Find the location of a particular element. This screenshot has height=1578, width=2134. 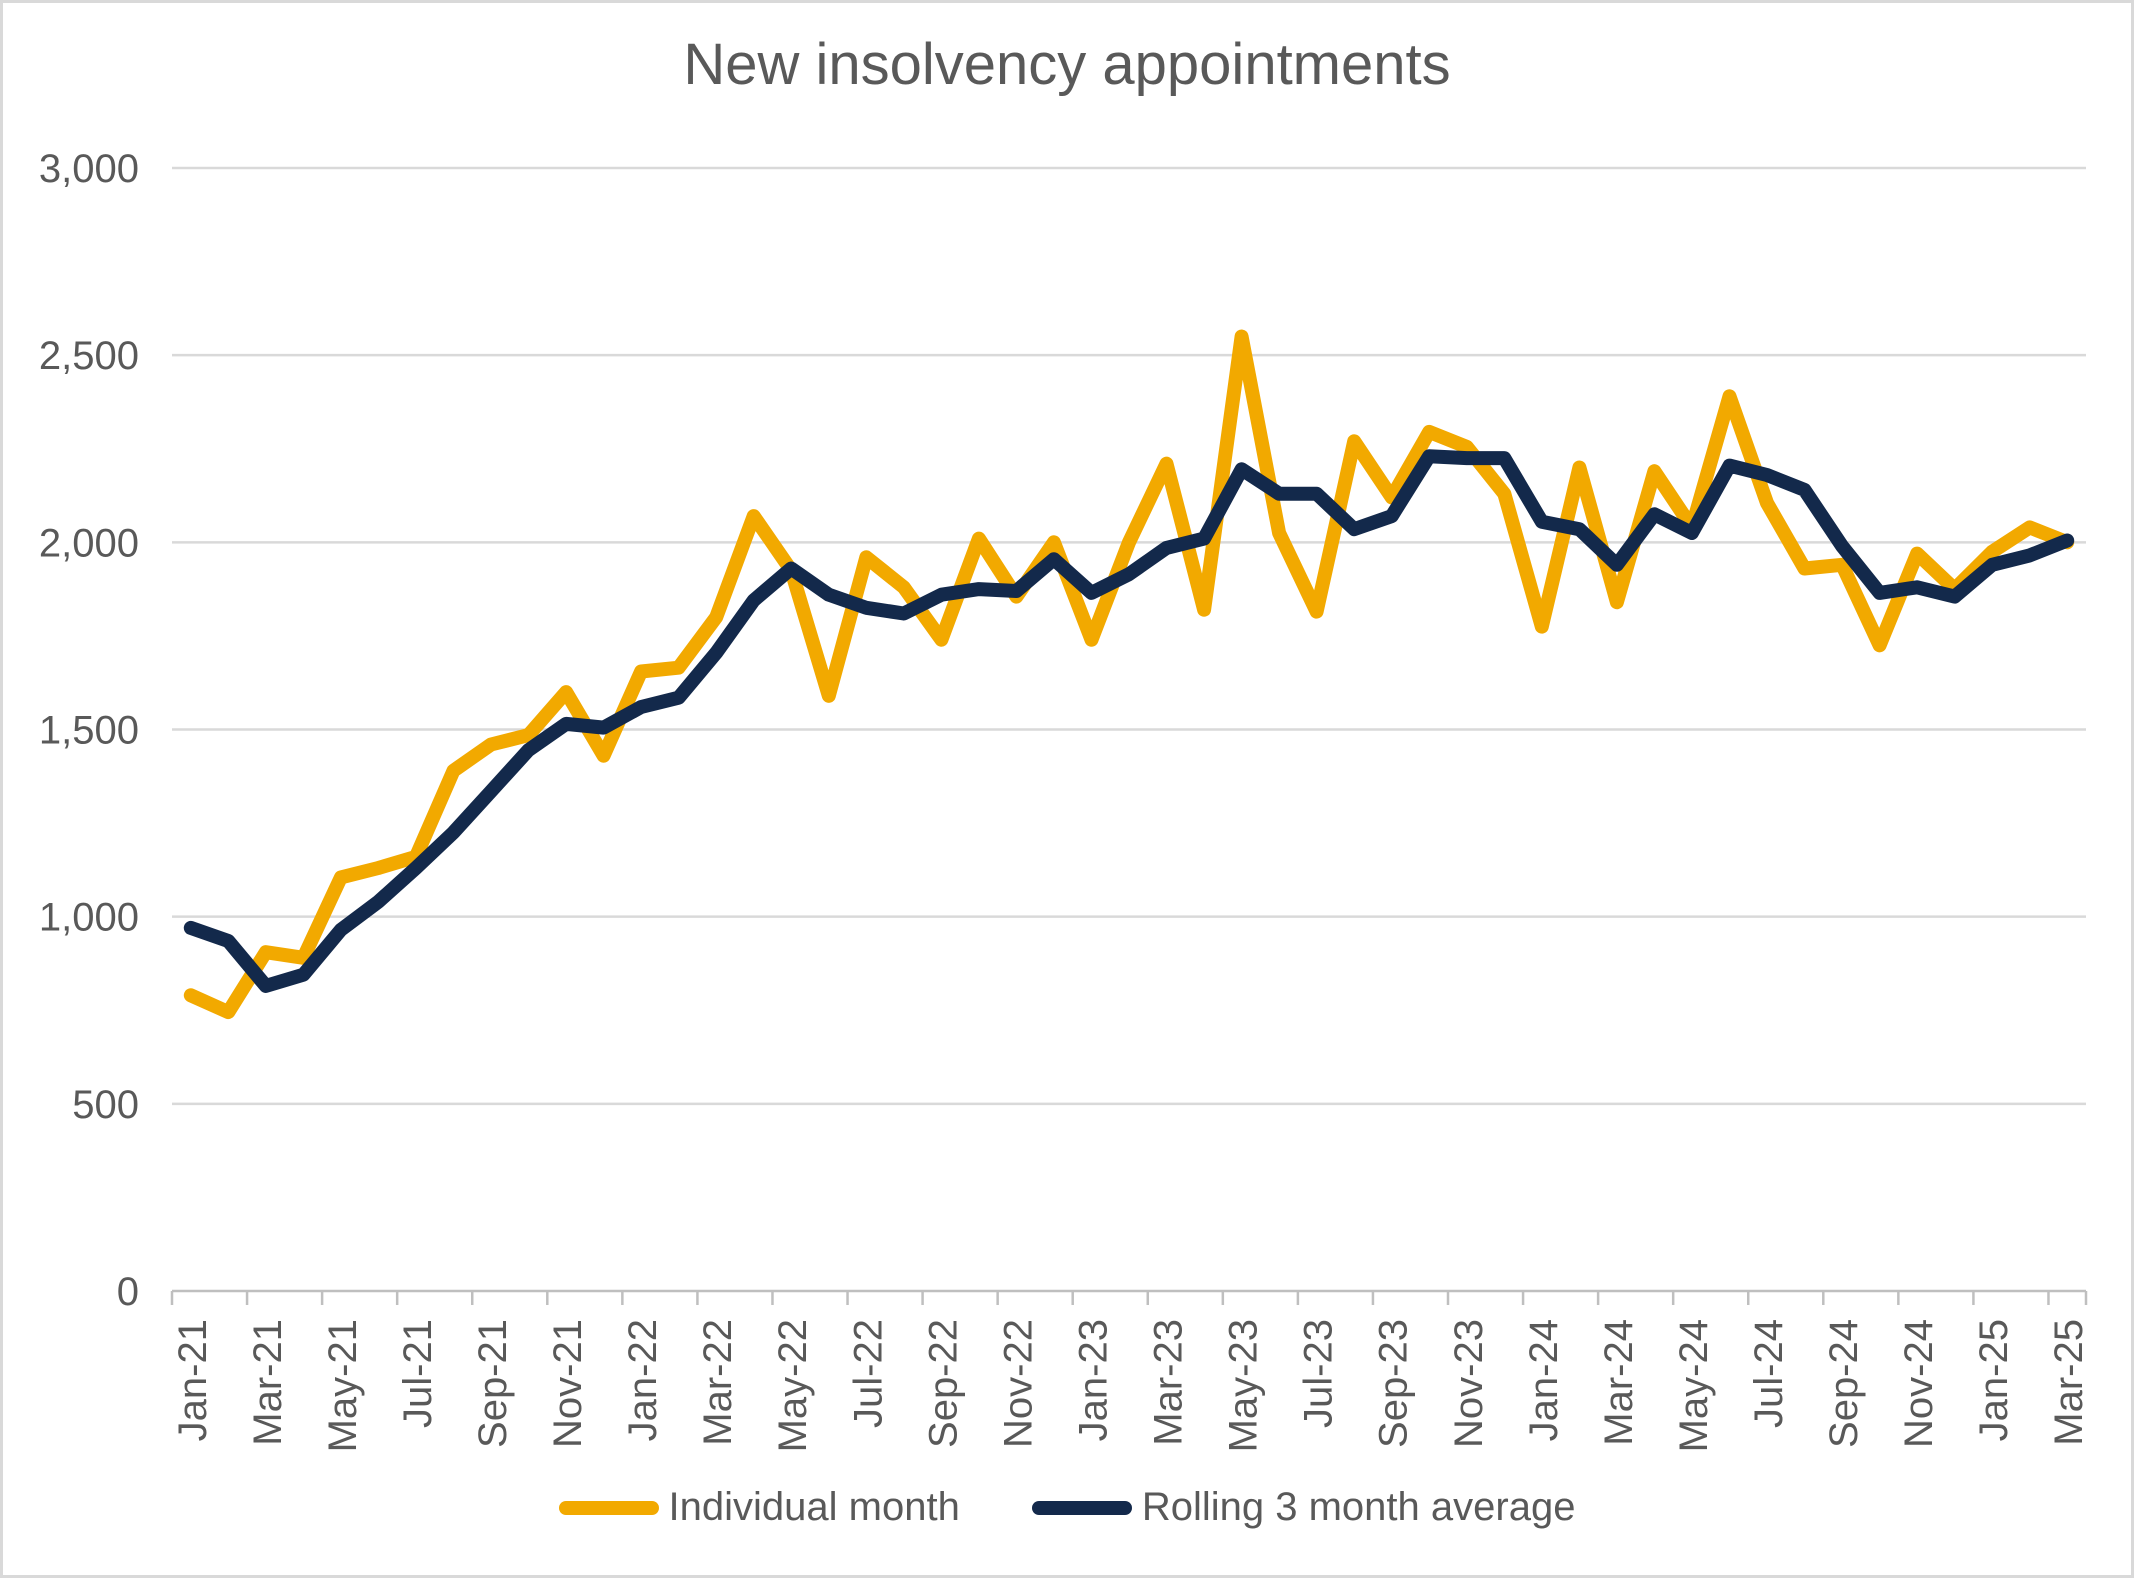

y-axis-label: 2,500 is located at coordinates (89, 356).